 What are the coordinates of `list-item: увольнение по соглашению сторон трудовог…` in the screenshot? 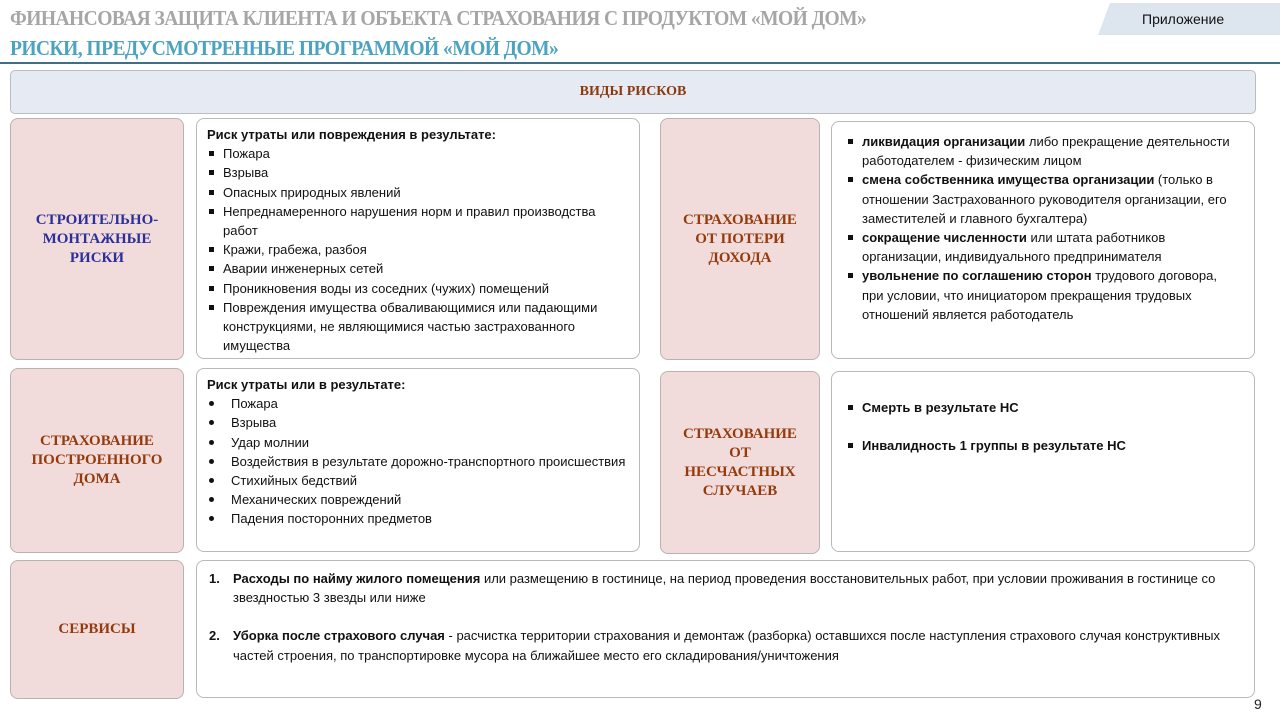 It's located at (1043, 295).